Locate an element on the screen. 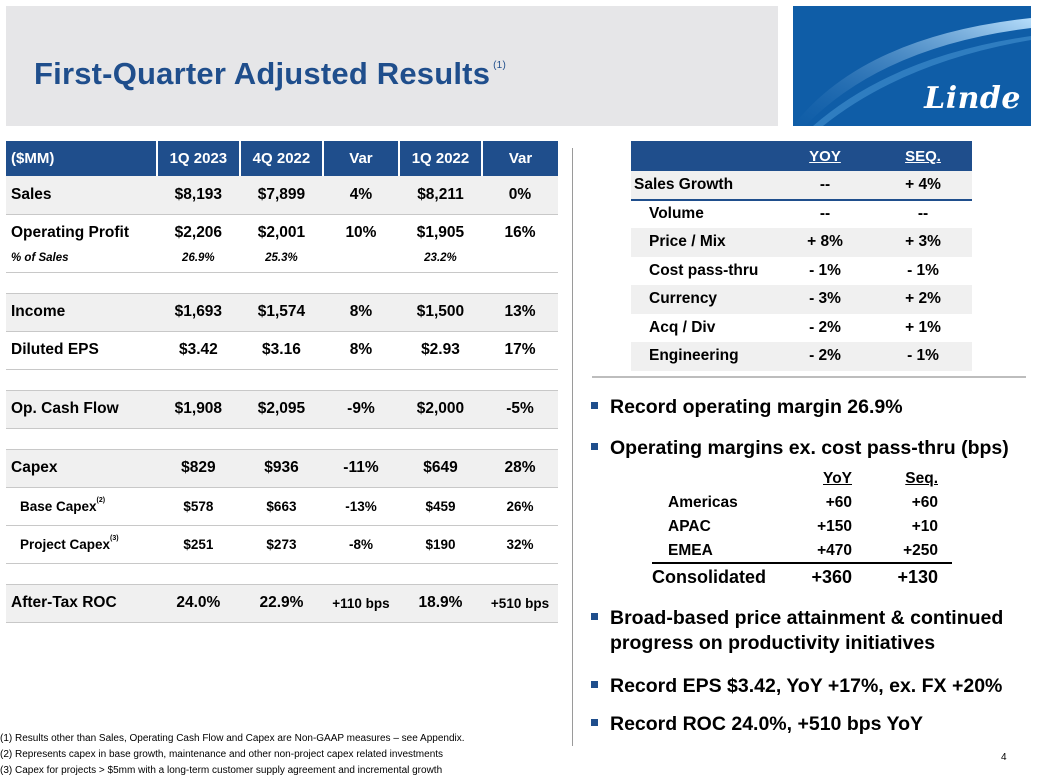 The image size is (1042, 777). margins-row: APAC +150 +10 is located at coordinates (802, 527).